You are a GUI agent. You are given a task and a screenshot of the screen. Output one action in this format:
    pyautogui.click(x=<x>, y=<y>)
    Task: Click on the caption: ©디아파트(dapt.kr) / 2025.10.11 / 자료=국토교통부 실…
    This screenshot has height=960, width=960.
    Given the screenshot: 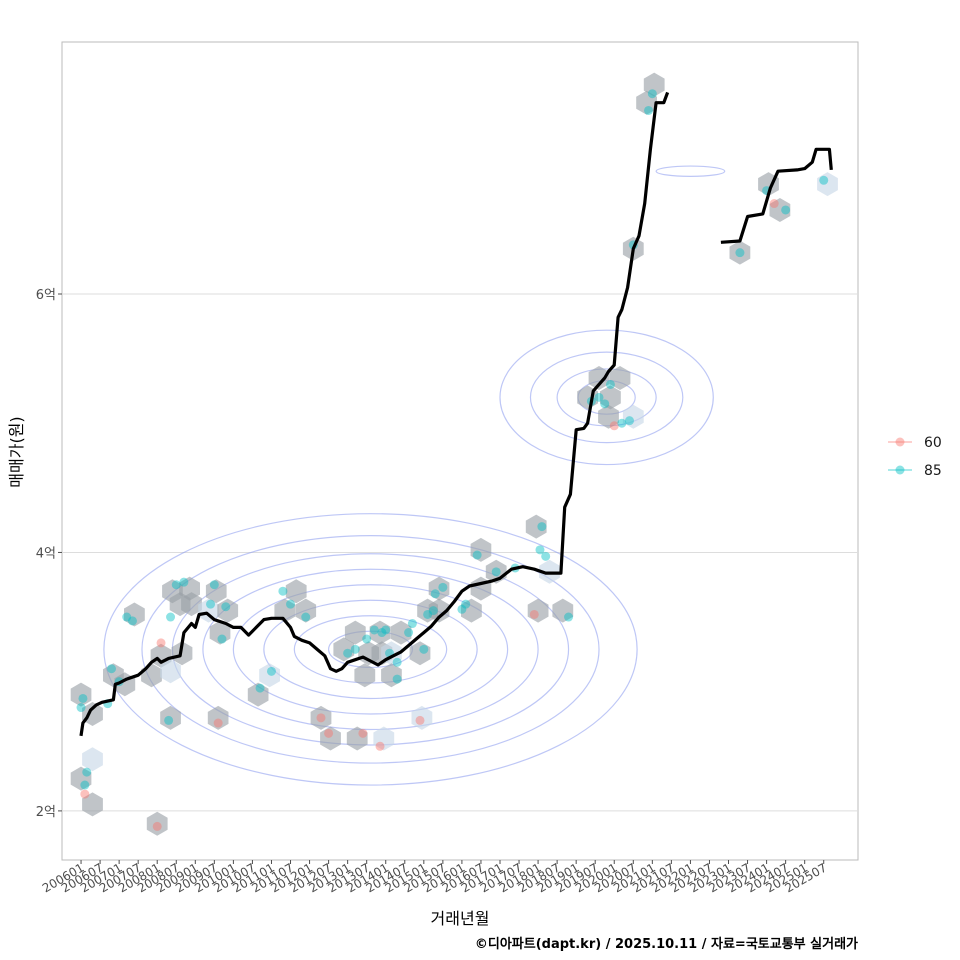 What is the action you would take?
    pyautogui.click(x=666, y=944)
    